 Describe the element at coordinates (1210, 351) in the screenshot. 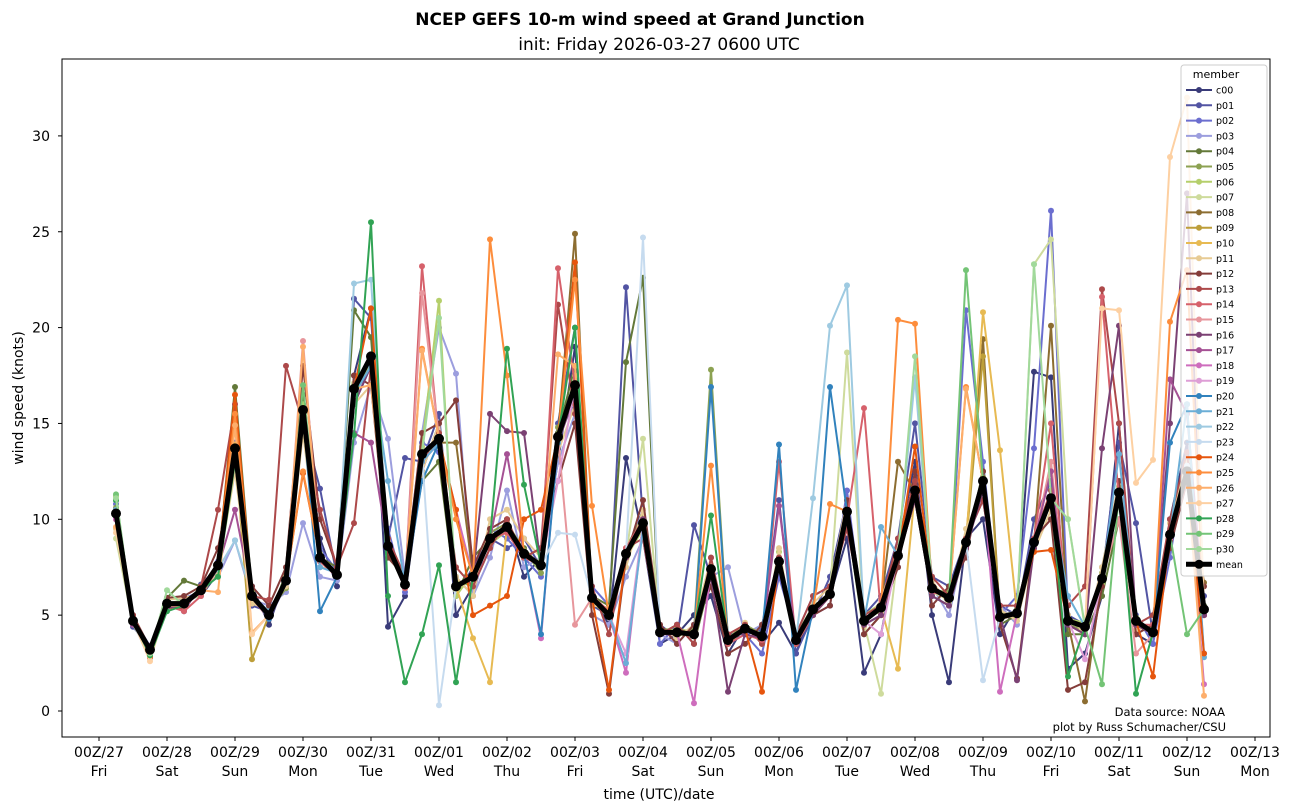

I see `legend-item-p17: p17` at that location.